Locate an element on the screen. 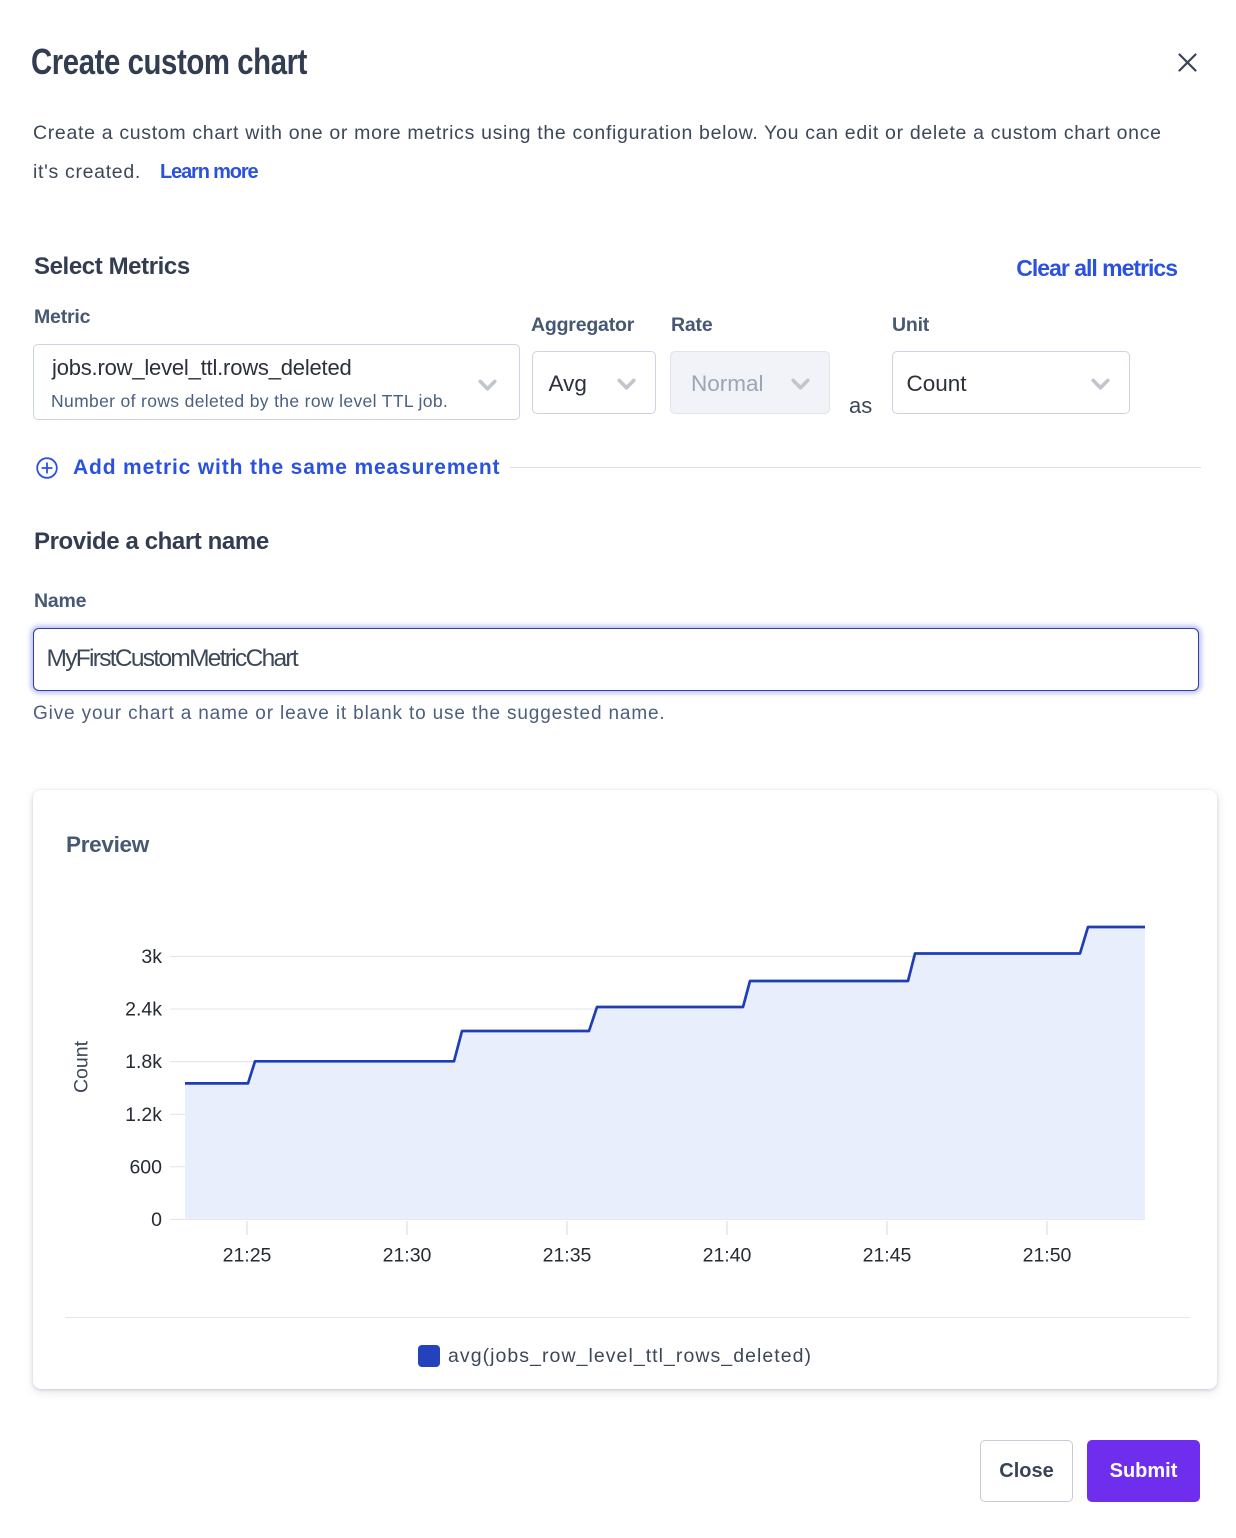 The height and width of the screenshot is (1538, 1236). svg-text: 600 is located at coordinates (145, 1167).